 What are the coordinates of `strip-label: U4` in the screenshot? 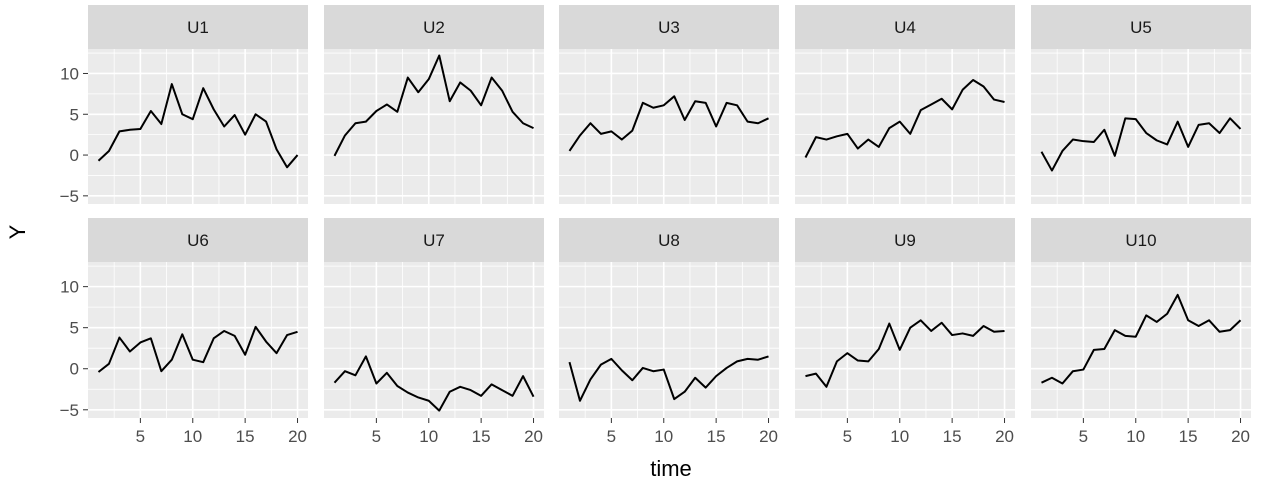 It's located at (905, 27).